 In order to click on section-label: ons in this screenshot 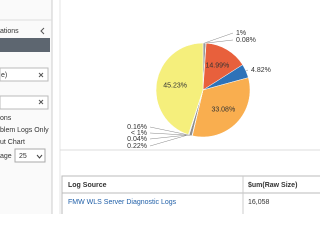, I will do `click(6, 118)`.